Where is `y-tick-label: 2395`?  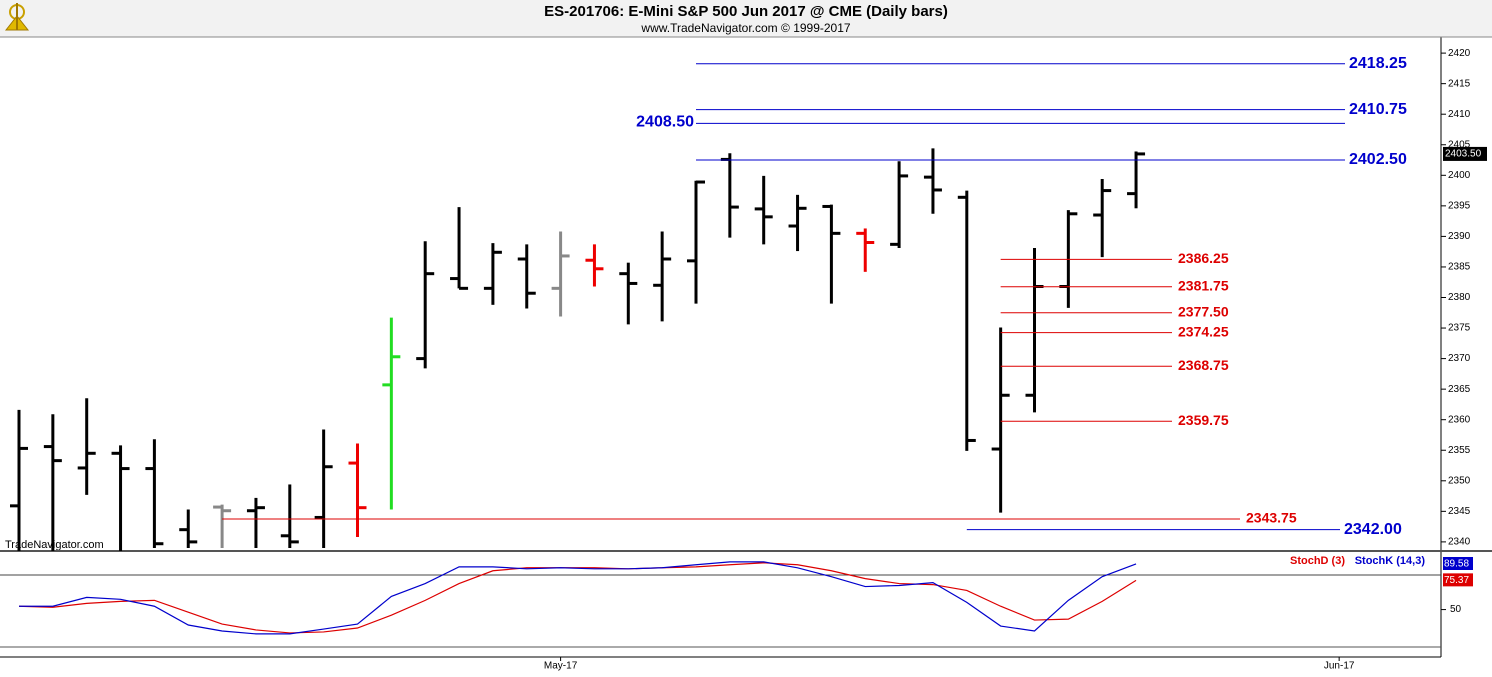
y-tick-label: 2395 is located at coordinates (1459, 205).